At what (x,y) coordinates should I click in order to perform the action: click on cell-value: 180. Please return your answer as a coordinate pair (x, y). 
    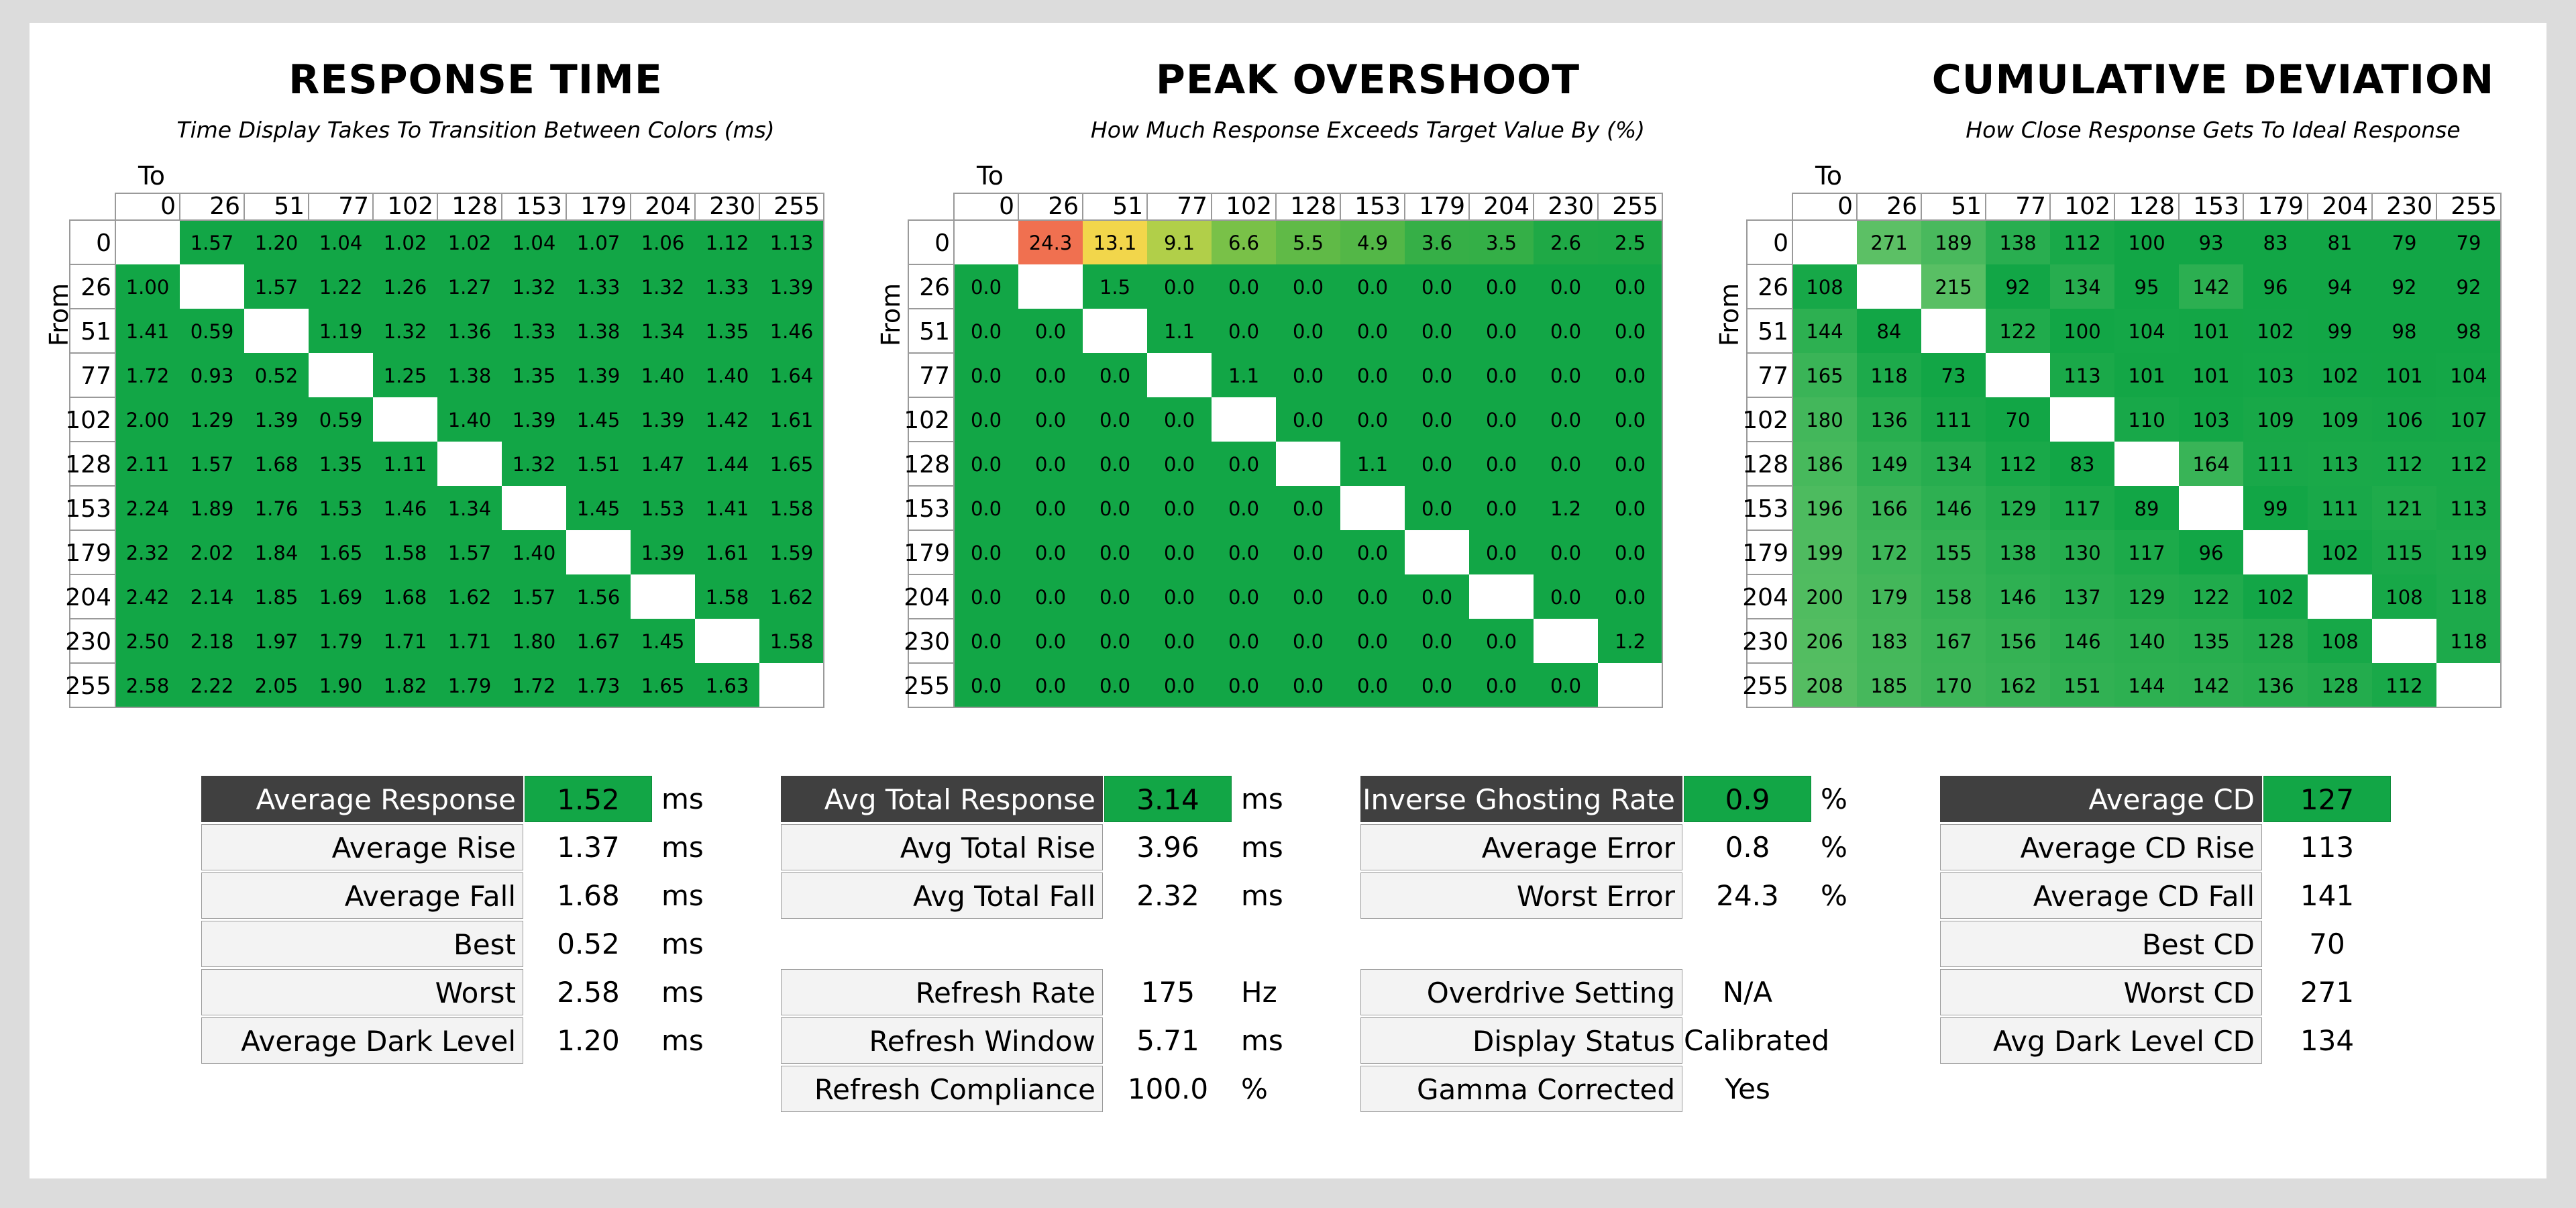
    Looking at the image, I should click on (1824, 420).